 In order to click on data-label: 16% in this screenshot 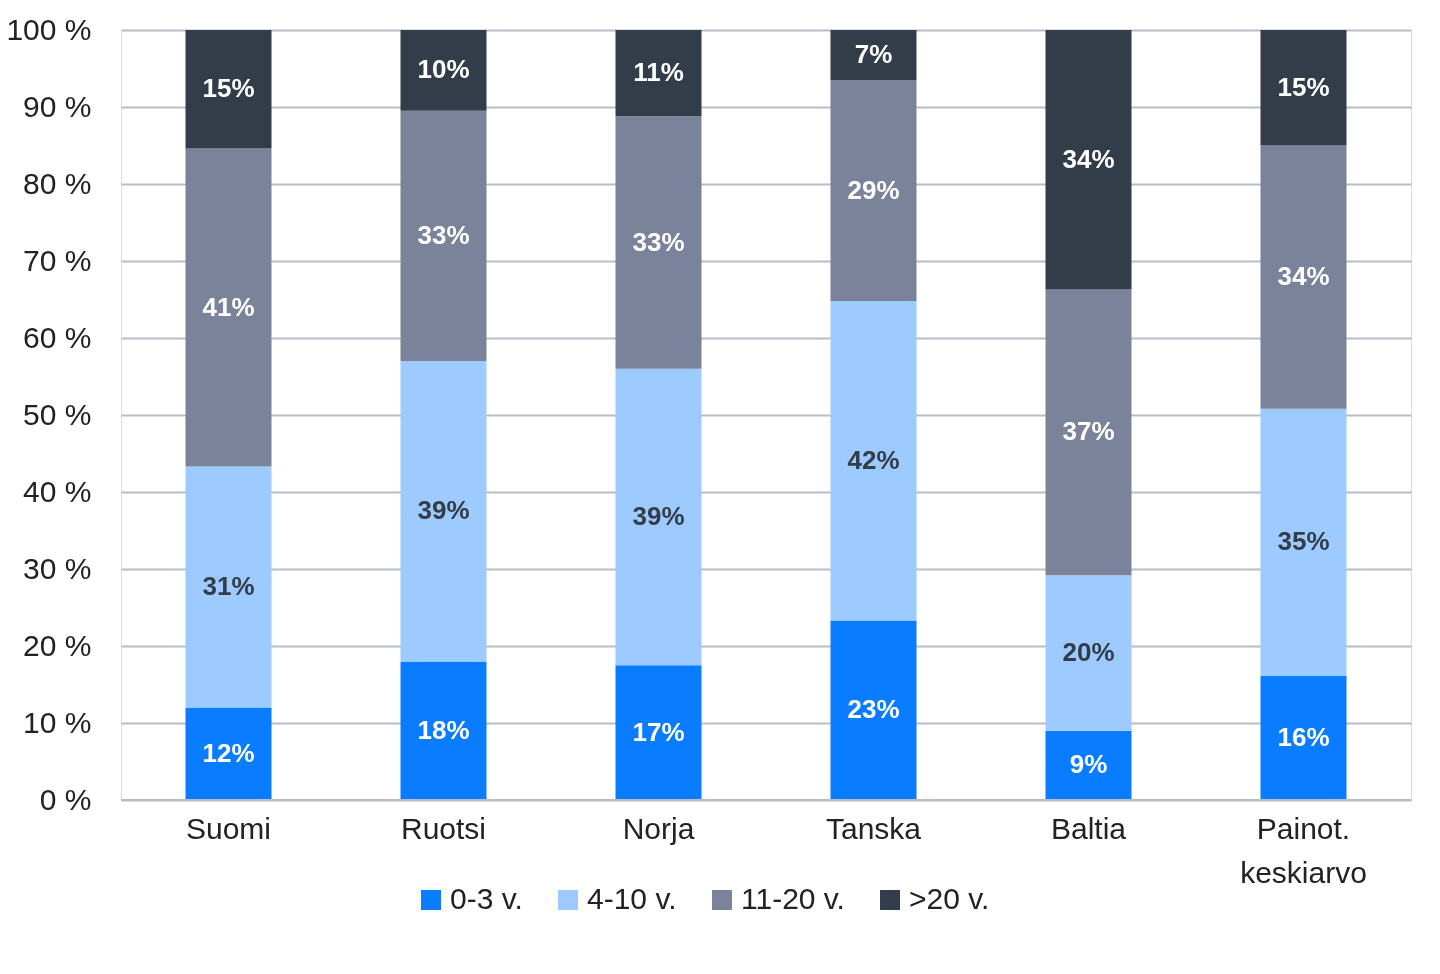, I will do `click(1303, 737)`.